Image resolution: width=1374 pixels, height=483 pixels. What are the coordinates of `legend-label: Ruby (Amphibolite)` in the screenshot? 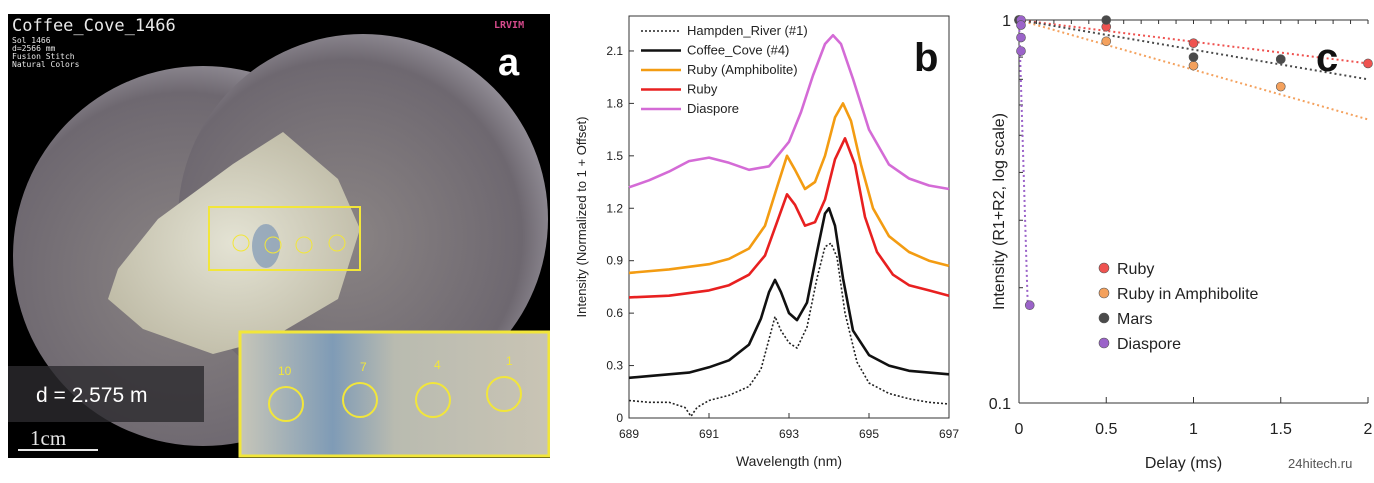 It's located at (742, 69).